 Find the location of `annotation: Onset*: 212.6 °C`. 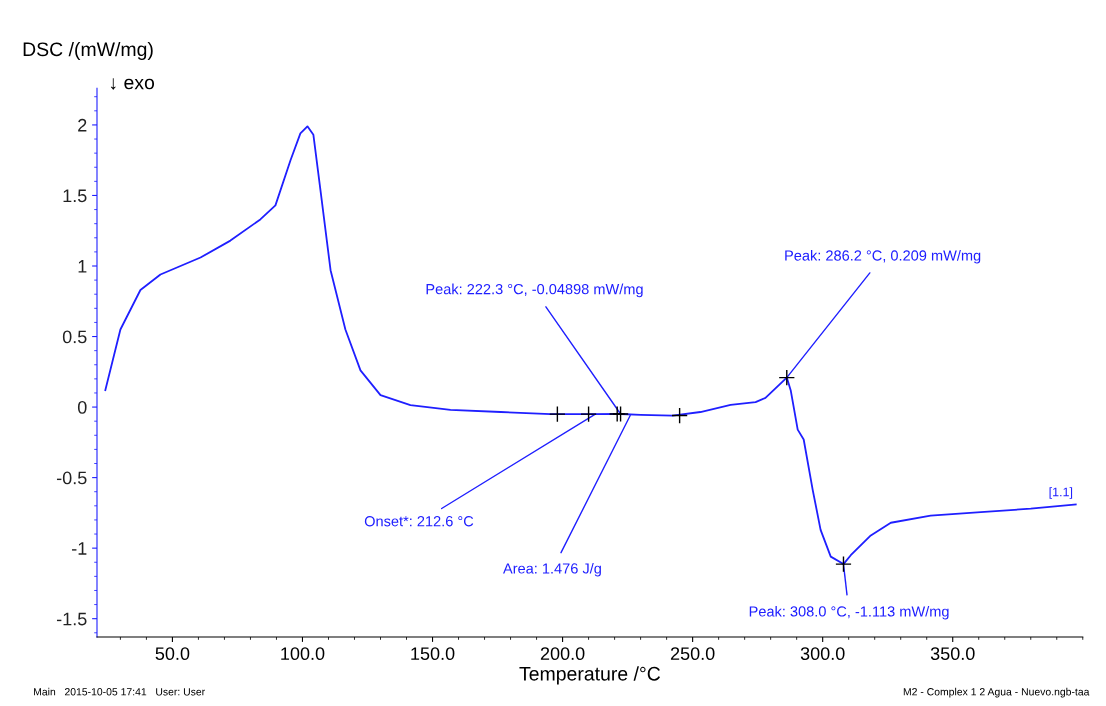

annotation: Onset*: 212.6 °C is located at coordinates (419, 521).